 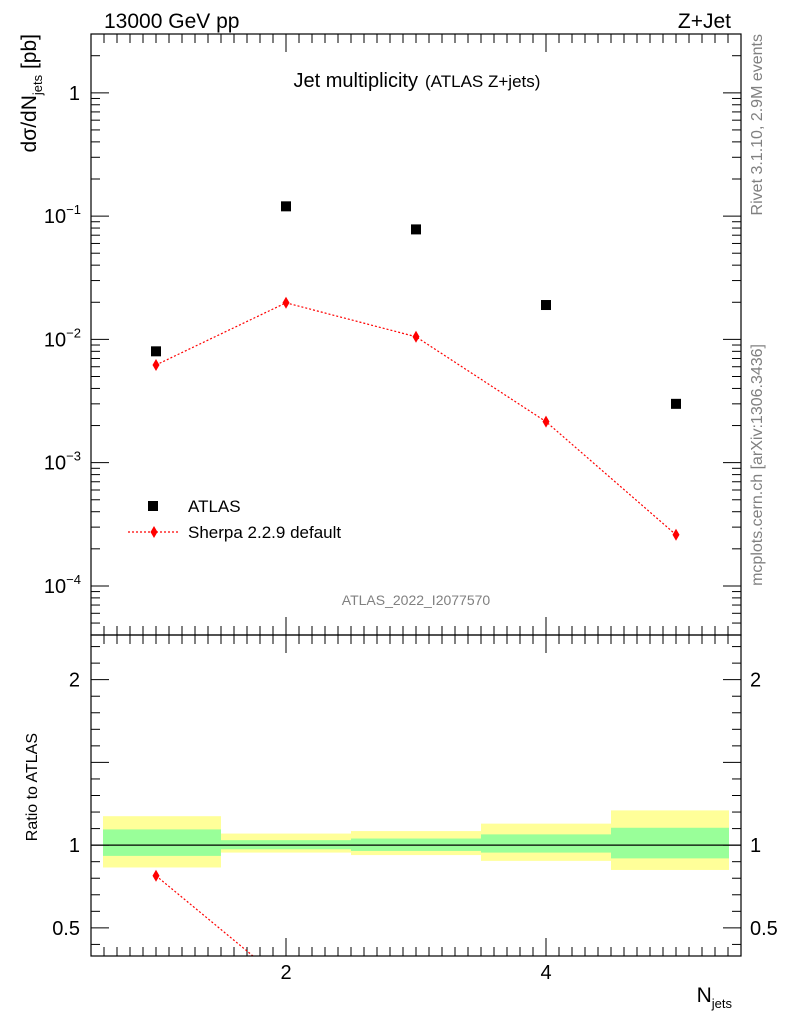 What do you see at coordinates (416, 600) in the screenshot?
I see `analysis-tag: ATLAS_2022_I2077570` at bounding box center [416, 600].